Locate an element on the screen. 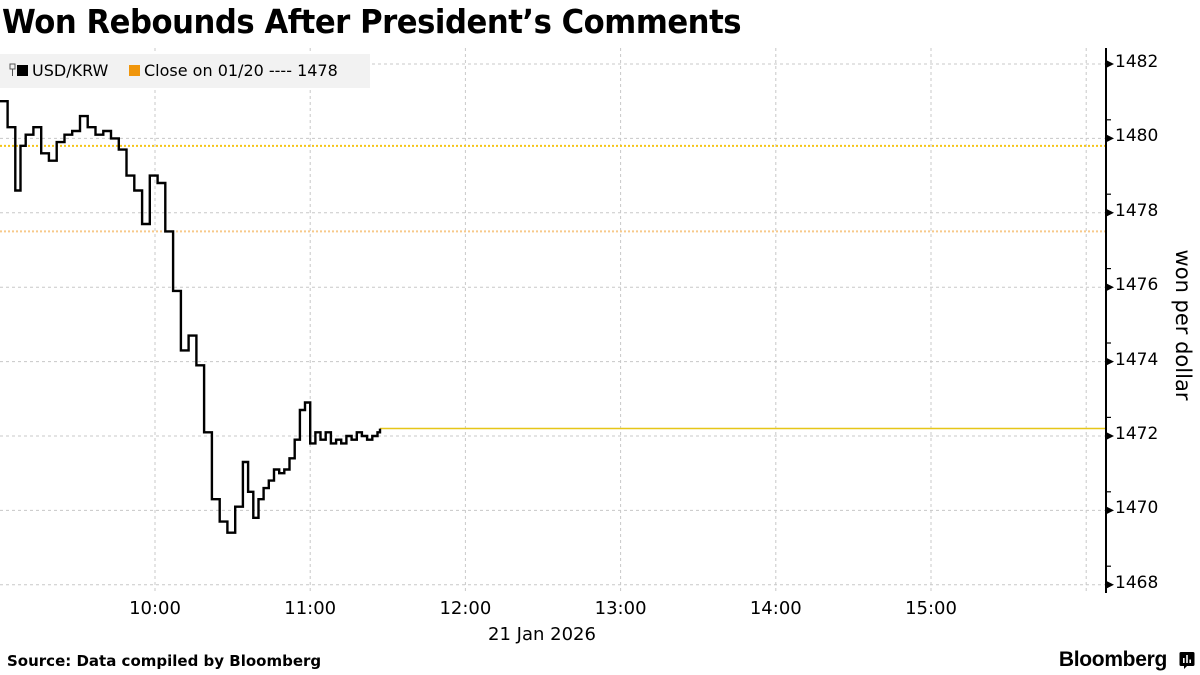 Image resolution: width=1200 pixels, height=675 pixels. y-axis-label: won per dollar is located at coordinates (1183, 325).